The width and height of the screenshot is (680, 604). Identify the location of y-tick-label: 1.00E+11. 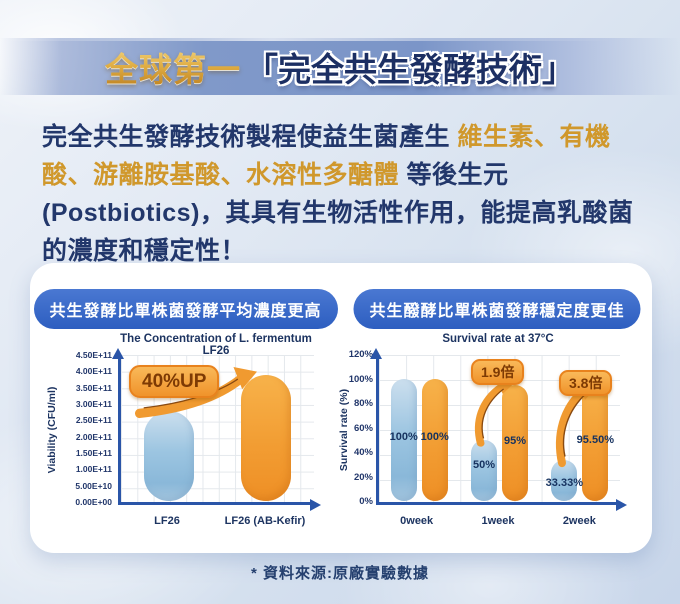
(93, 469).